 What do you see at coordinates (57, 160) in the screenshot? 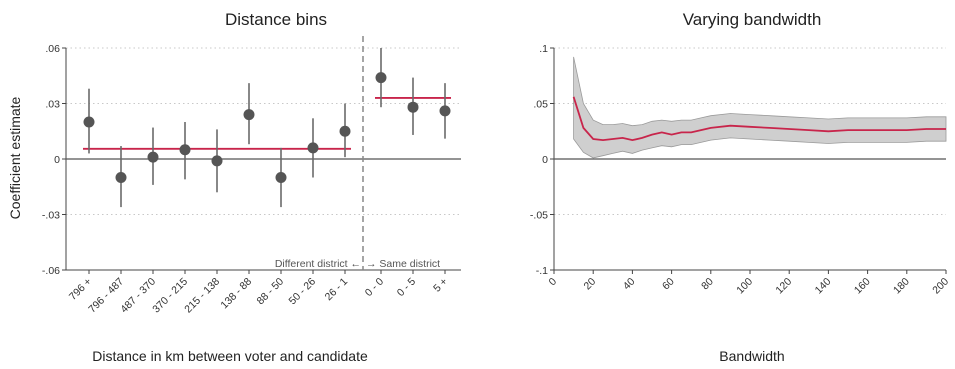
I see `left-y-tick-label: 0` at bounding box center [57, 160].